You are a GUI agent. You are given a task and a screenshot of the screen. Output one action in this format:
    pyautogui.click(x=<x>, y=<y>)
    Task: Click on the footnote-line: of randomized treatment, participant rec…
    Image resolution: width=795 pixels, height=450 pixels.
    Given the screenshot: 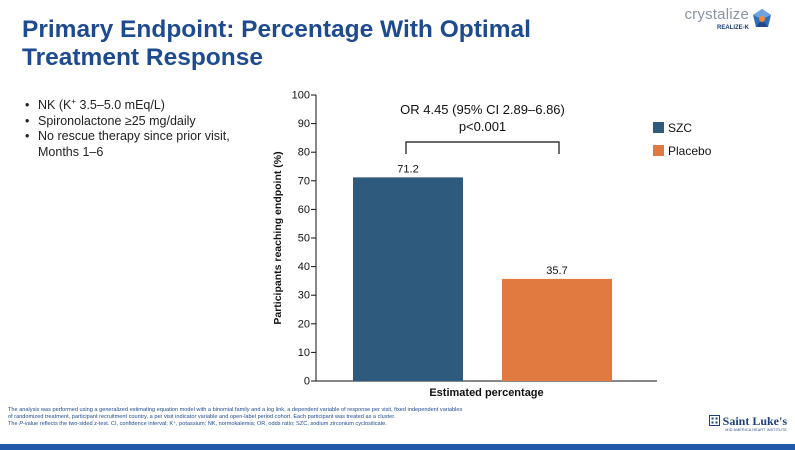 What is the action you would take?
    pyautogui.click(x=202, y=417)
    